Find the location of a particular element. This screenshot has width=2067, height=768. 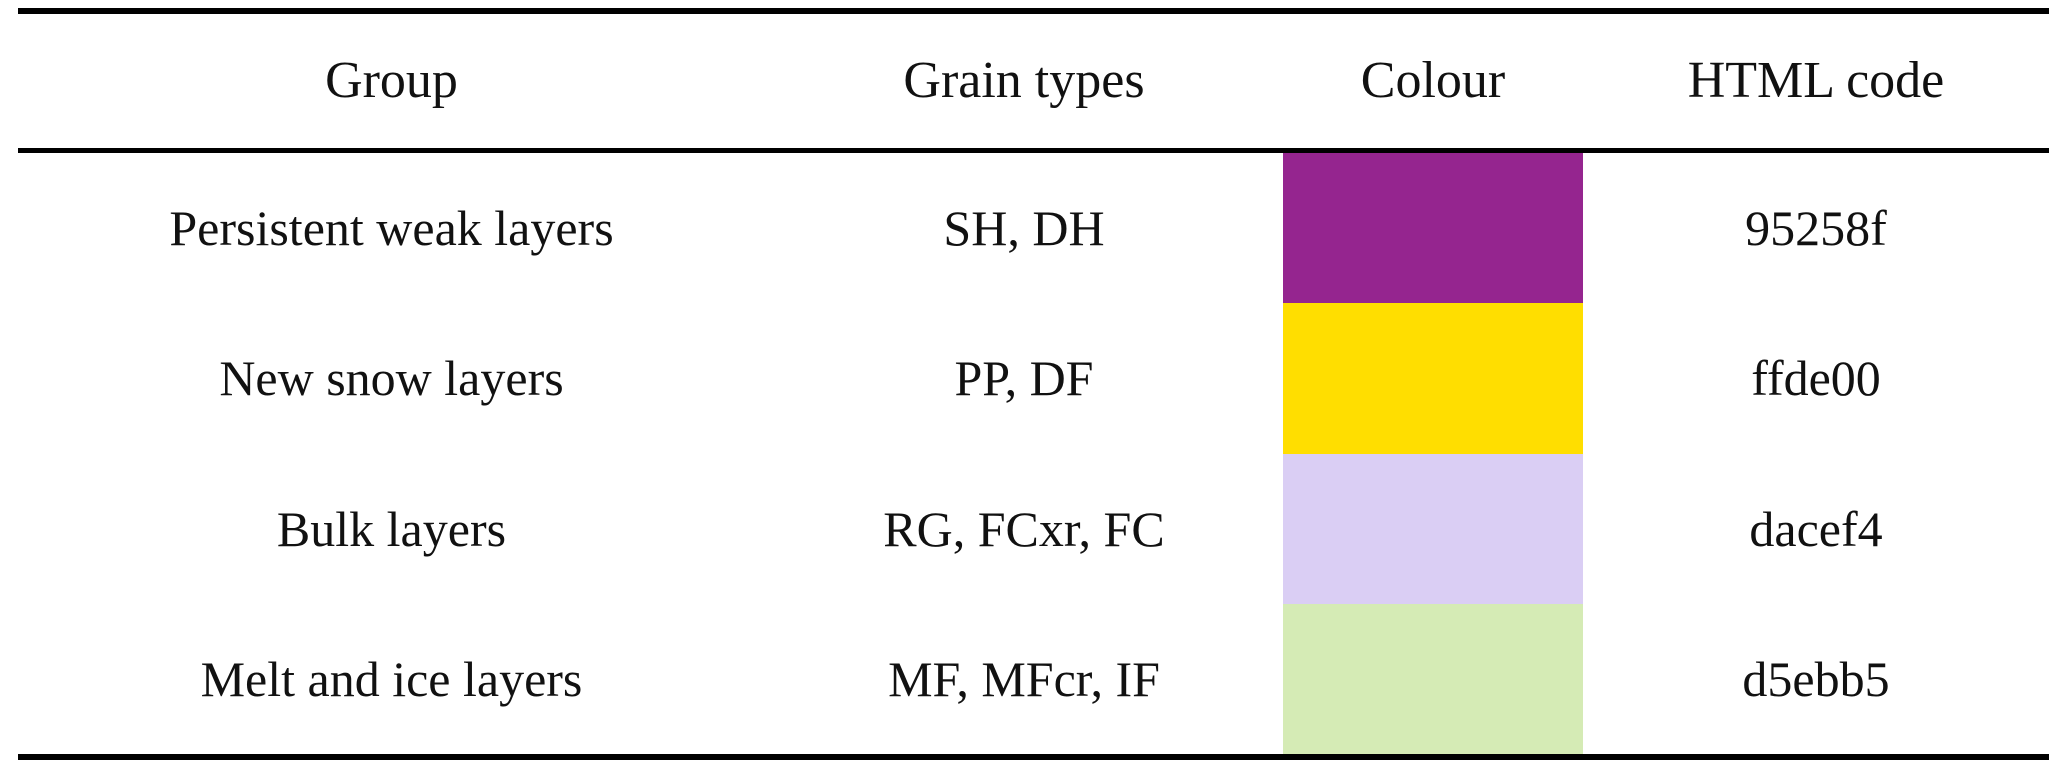

group-cell: Bulk layers is located at coordinates (391, 528).